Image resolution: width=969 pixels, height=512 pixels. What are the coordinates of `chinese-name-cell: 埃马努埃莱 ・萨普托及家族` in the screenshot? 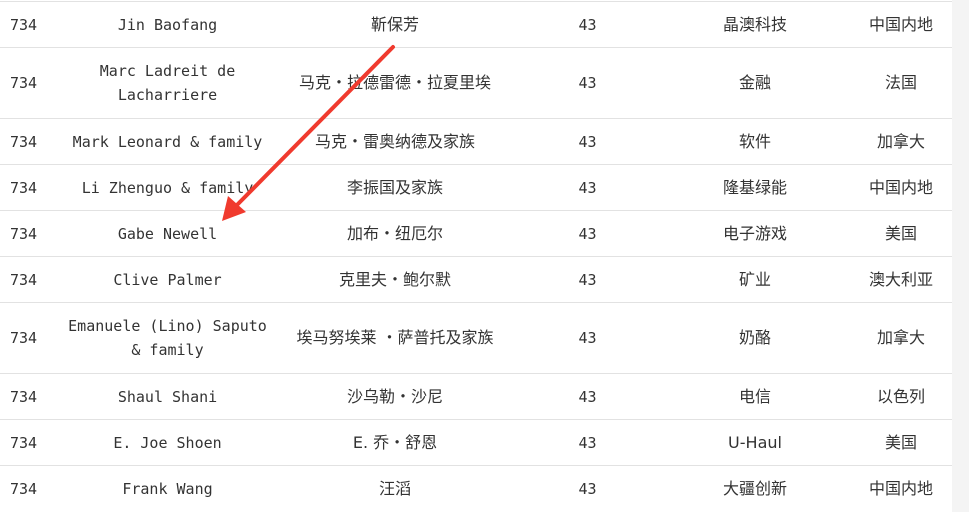 It's located at (395, 338).